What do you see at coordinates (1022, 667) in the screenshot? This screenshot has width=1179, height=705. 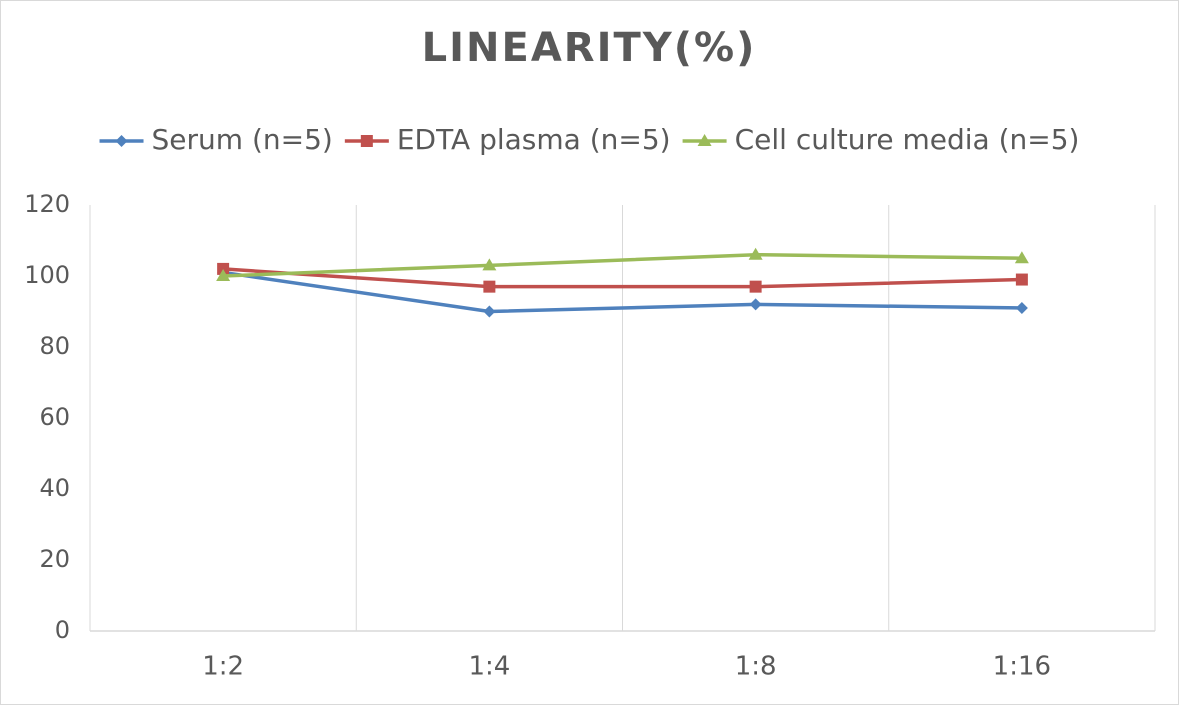 I see `x-tick-label: 1:16` at bounding box center [1022, 667].